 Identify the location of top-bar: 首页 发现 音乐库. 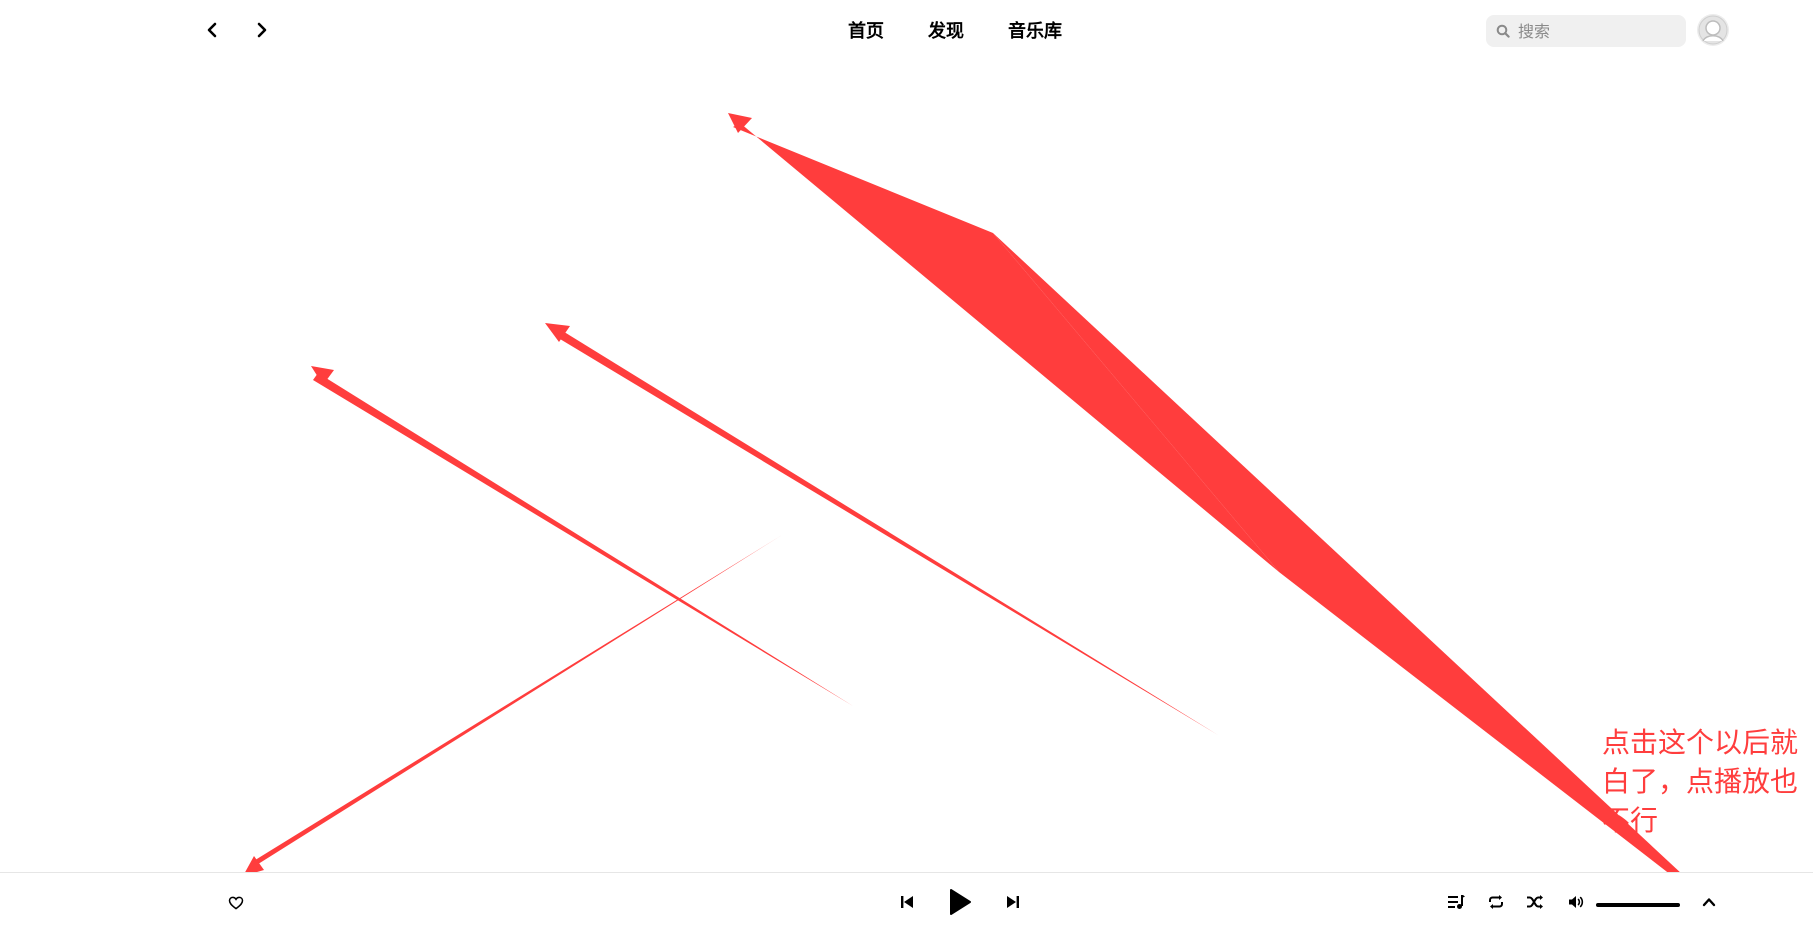
(906, 32).